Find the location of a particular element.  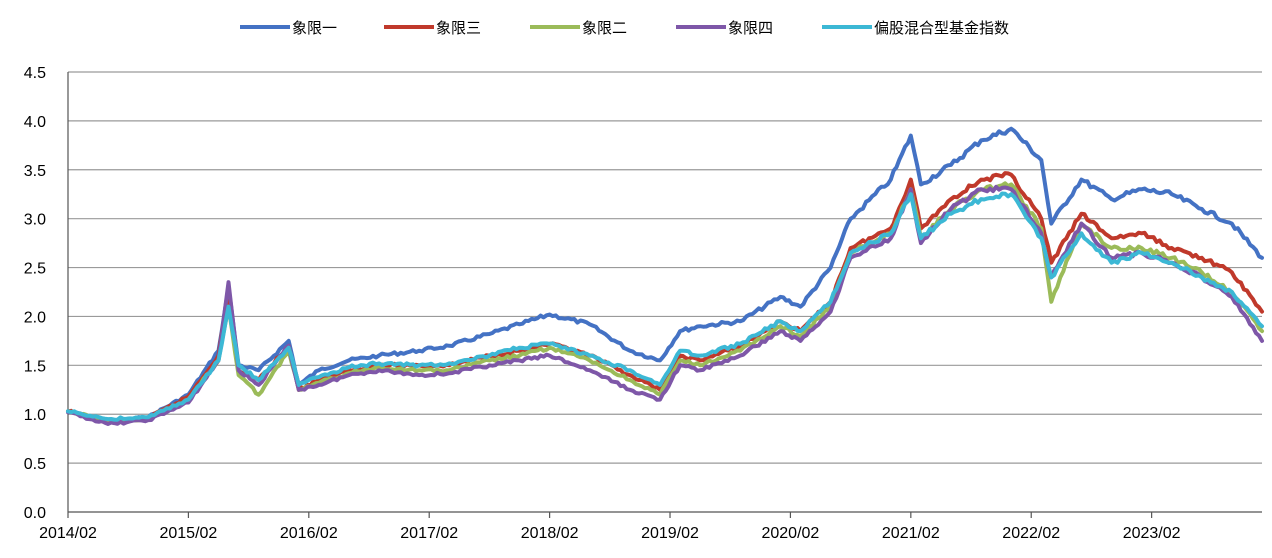

x-tick-label: 2023/02 is located at coordinates (1152, 533).